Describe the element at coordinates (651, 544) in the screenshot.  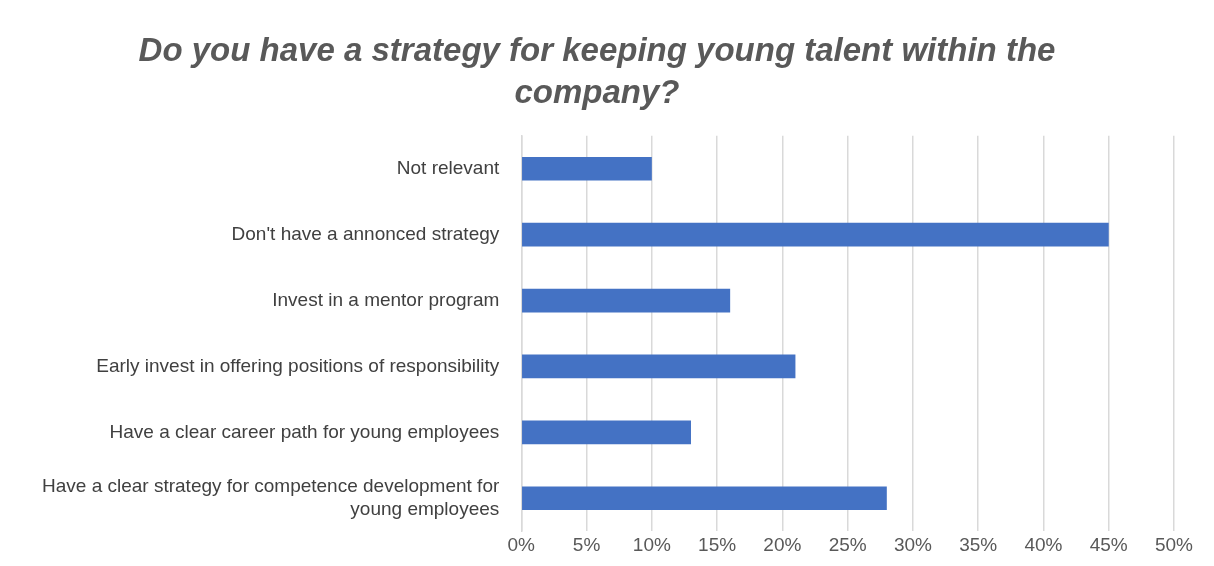
I see `x-tick-label: 10%` at that location.